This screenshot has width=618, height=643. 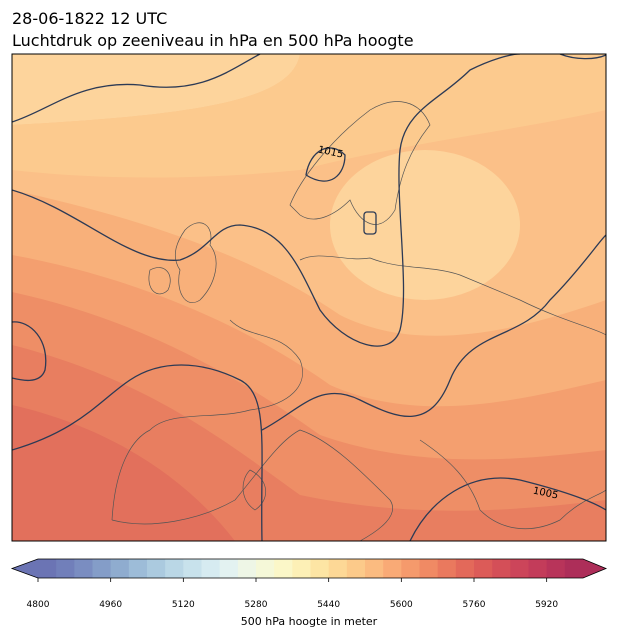 What do you see at coordinates (328, 605) in the screenshot?
I see `colorbar-tick-label: 5440` at bounding box center [328, 605].